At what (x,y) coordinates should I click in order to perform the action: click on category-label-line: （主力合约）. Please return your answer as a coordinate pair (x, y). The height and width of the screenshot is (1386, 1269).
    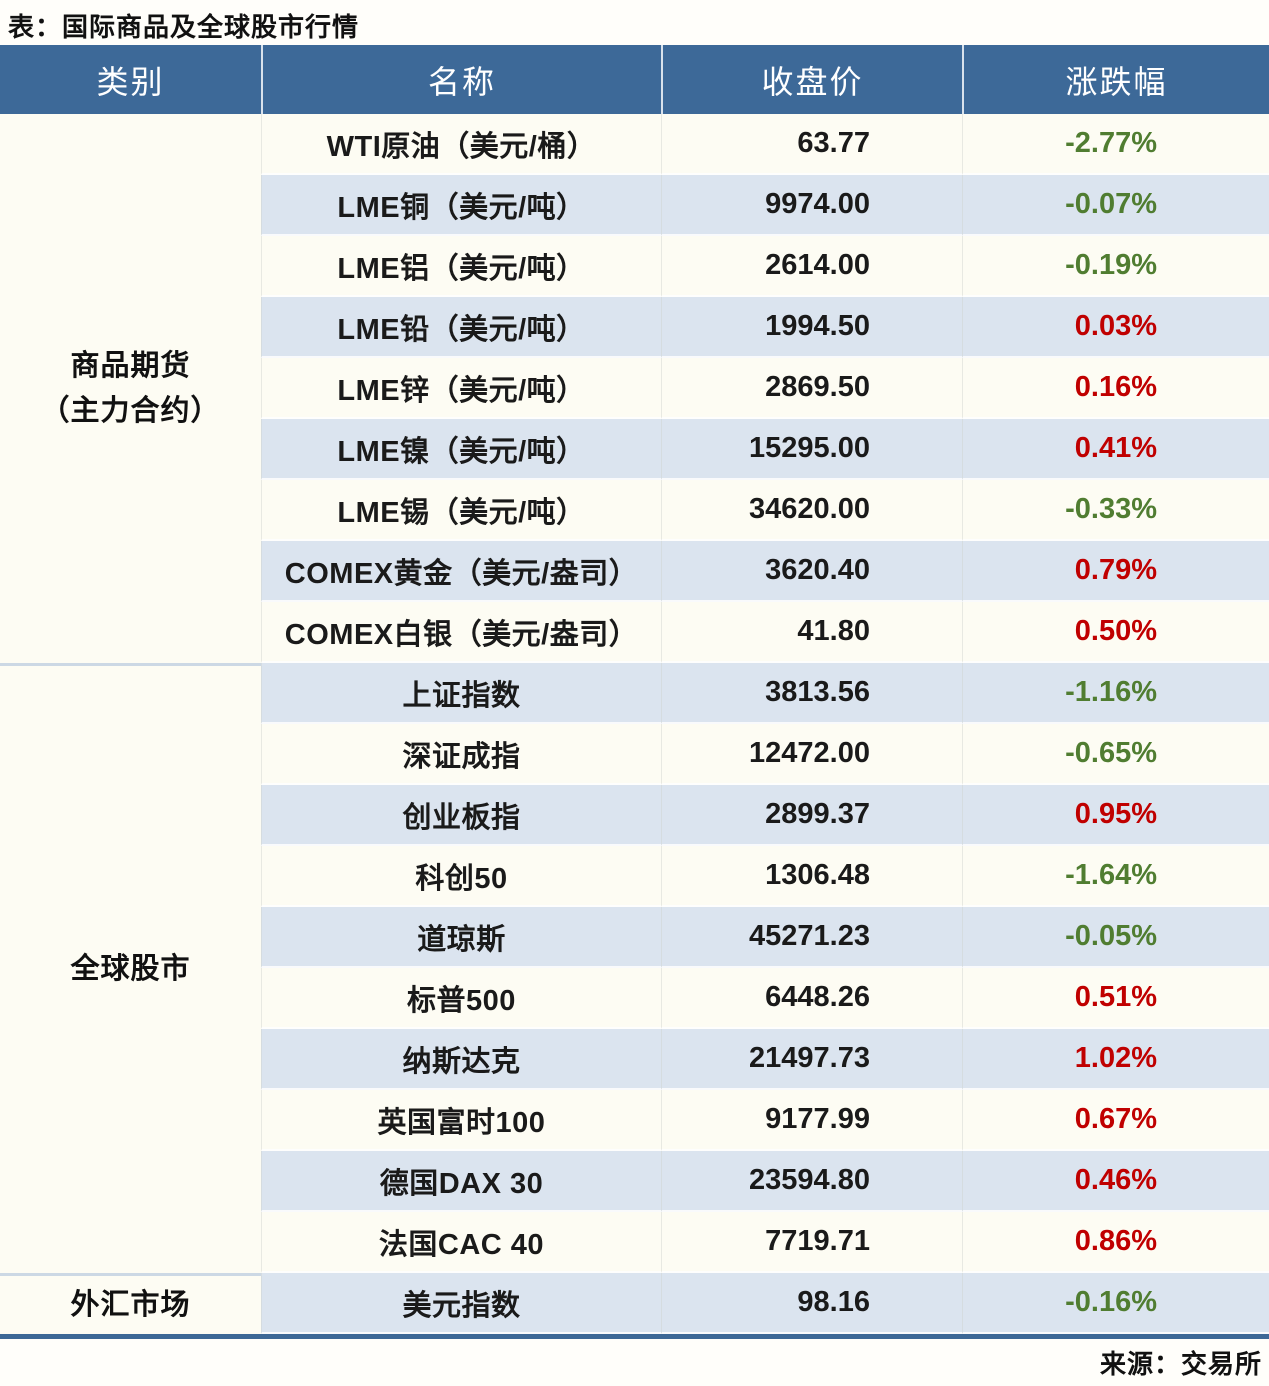
    Looking at the image, I should click on (130, 410).